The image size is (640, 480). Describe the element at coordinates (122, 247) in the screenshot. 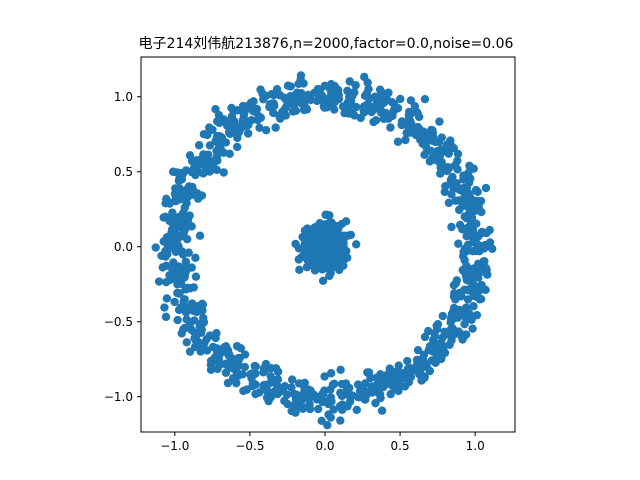

I see `y-axis: −1.0 −0.5 0.0 0.5 1.0` at that location.